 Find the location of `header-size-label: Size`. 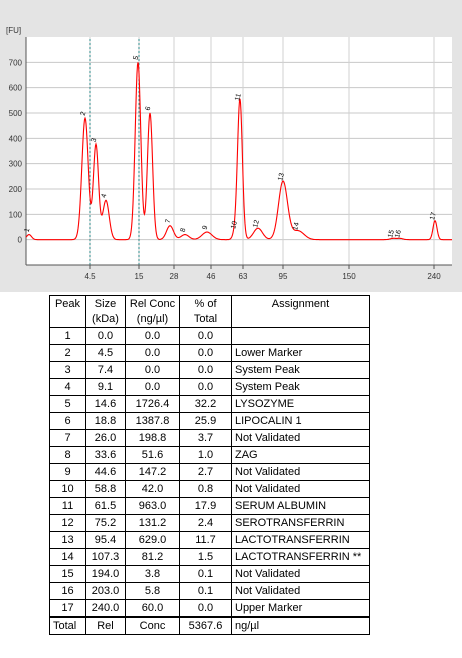

header-size-label: Size is located at coordinates (105, 304).